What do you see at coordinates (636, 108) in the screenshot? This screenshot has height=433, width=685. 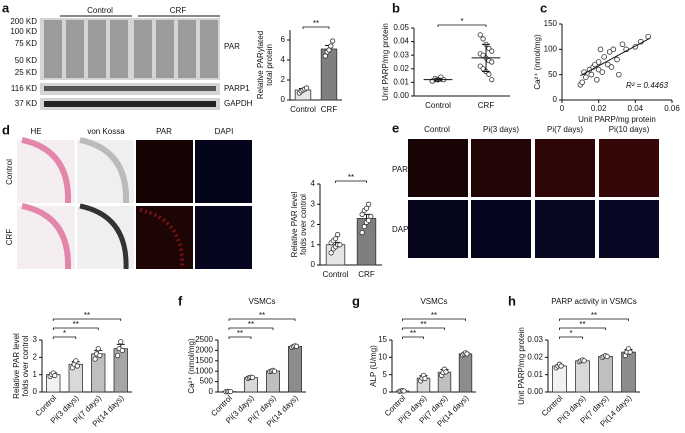 I see `x-tick-label: 0.04` at bounding box center [636, 108].